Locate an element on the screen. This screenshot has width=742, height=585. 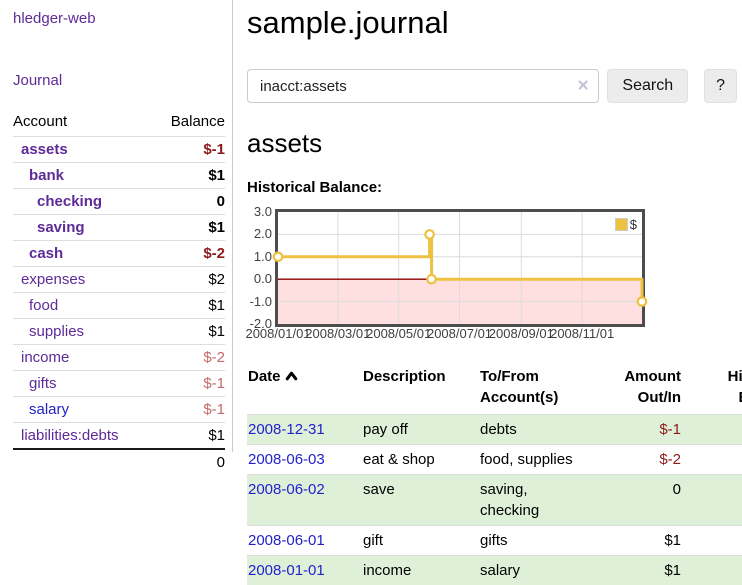
account-link: salary is located at coordinates (49, 409).